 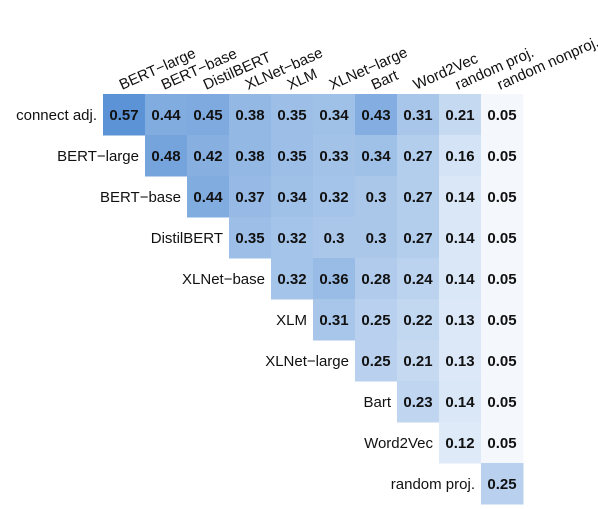 I want to click on cell-value-label: 0.57, so click(x=123, y=115).